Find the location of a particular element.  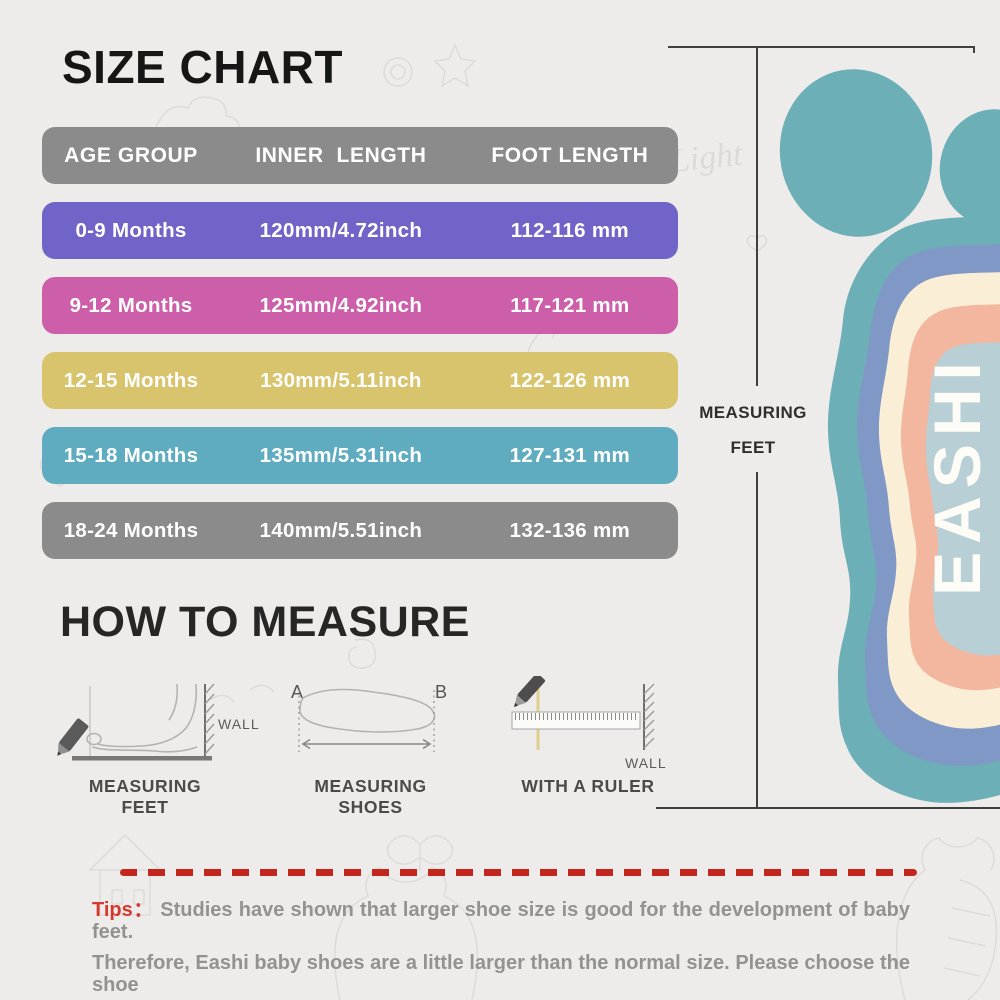

shoe-sole-sketch is located at coordinates (367, 710).